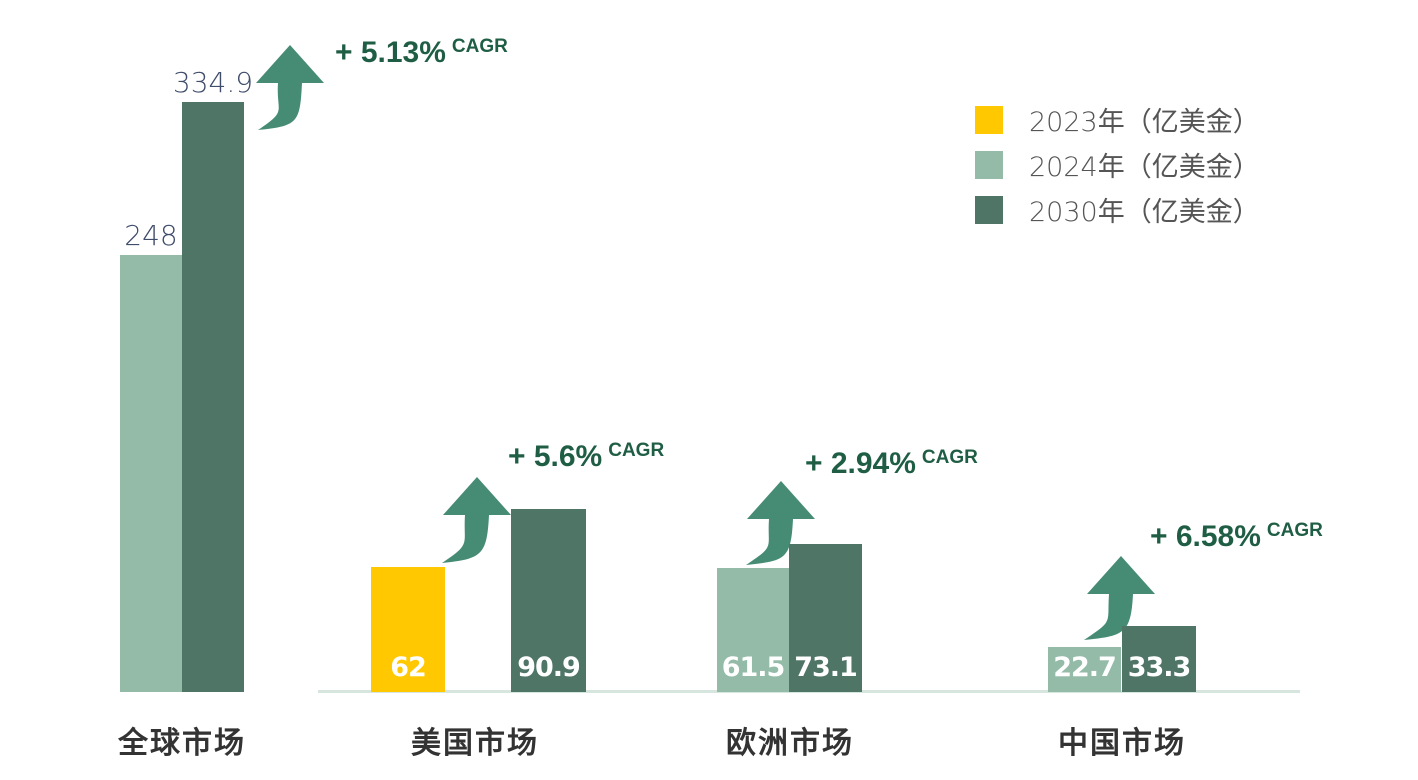 Image resolution: width=1418 pixels, height=780 pixels. What do you see at coordinates (1144, 212) in the screenshot?
I see `legend-label: 2030年（亿美金）` at bounding box center [1144, 212].